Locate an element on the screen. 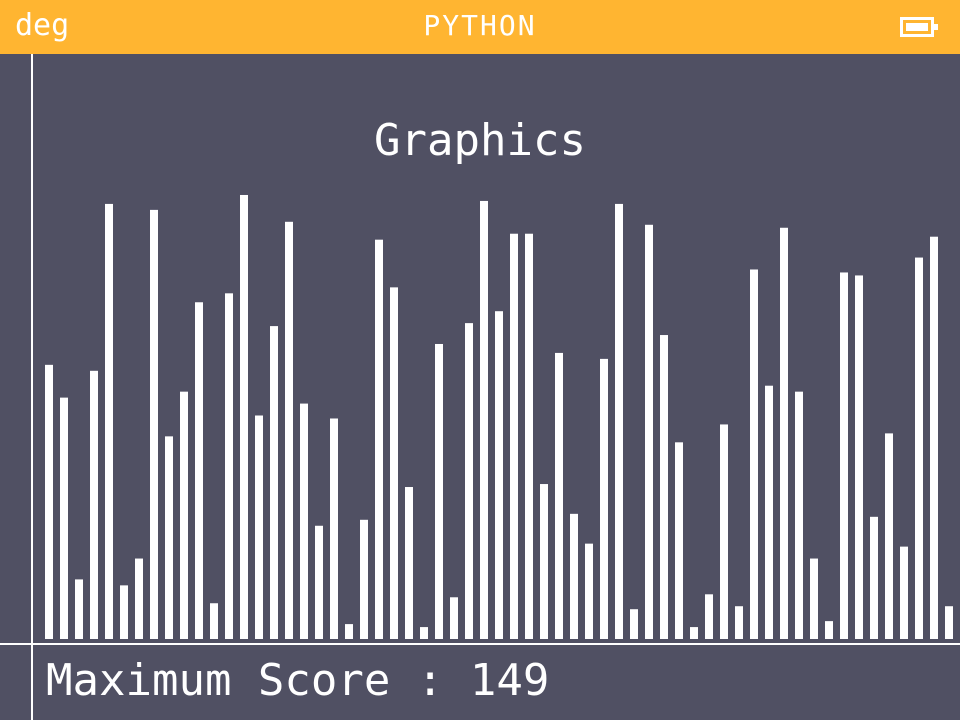 The height and width of the screenshot is (720, 960). graphics-title: Graphics is located at coordinates (480, 140).